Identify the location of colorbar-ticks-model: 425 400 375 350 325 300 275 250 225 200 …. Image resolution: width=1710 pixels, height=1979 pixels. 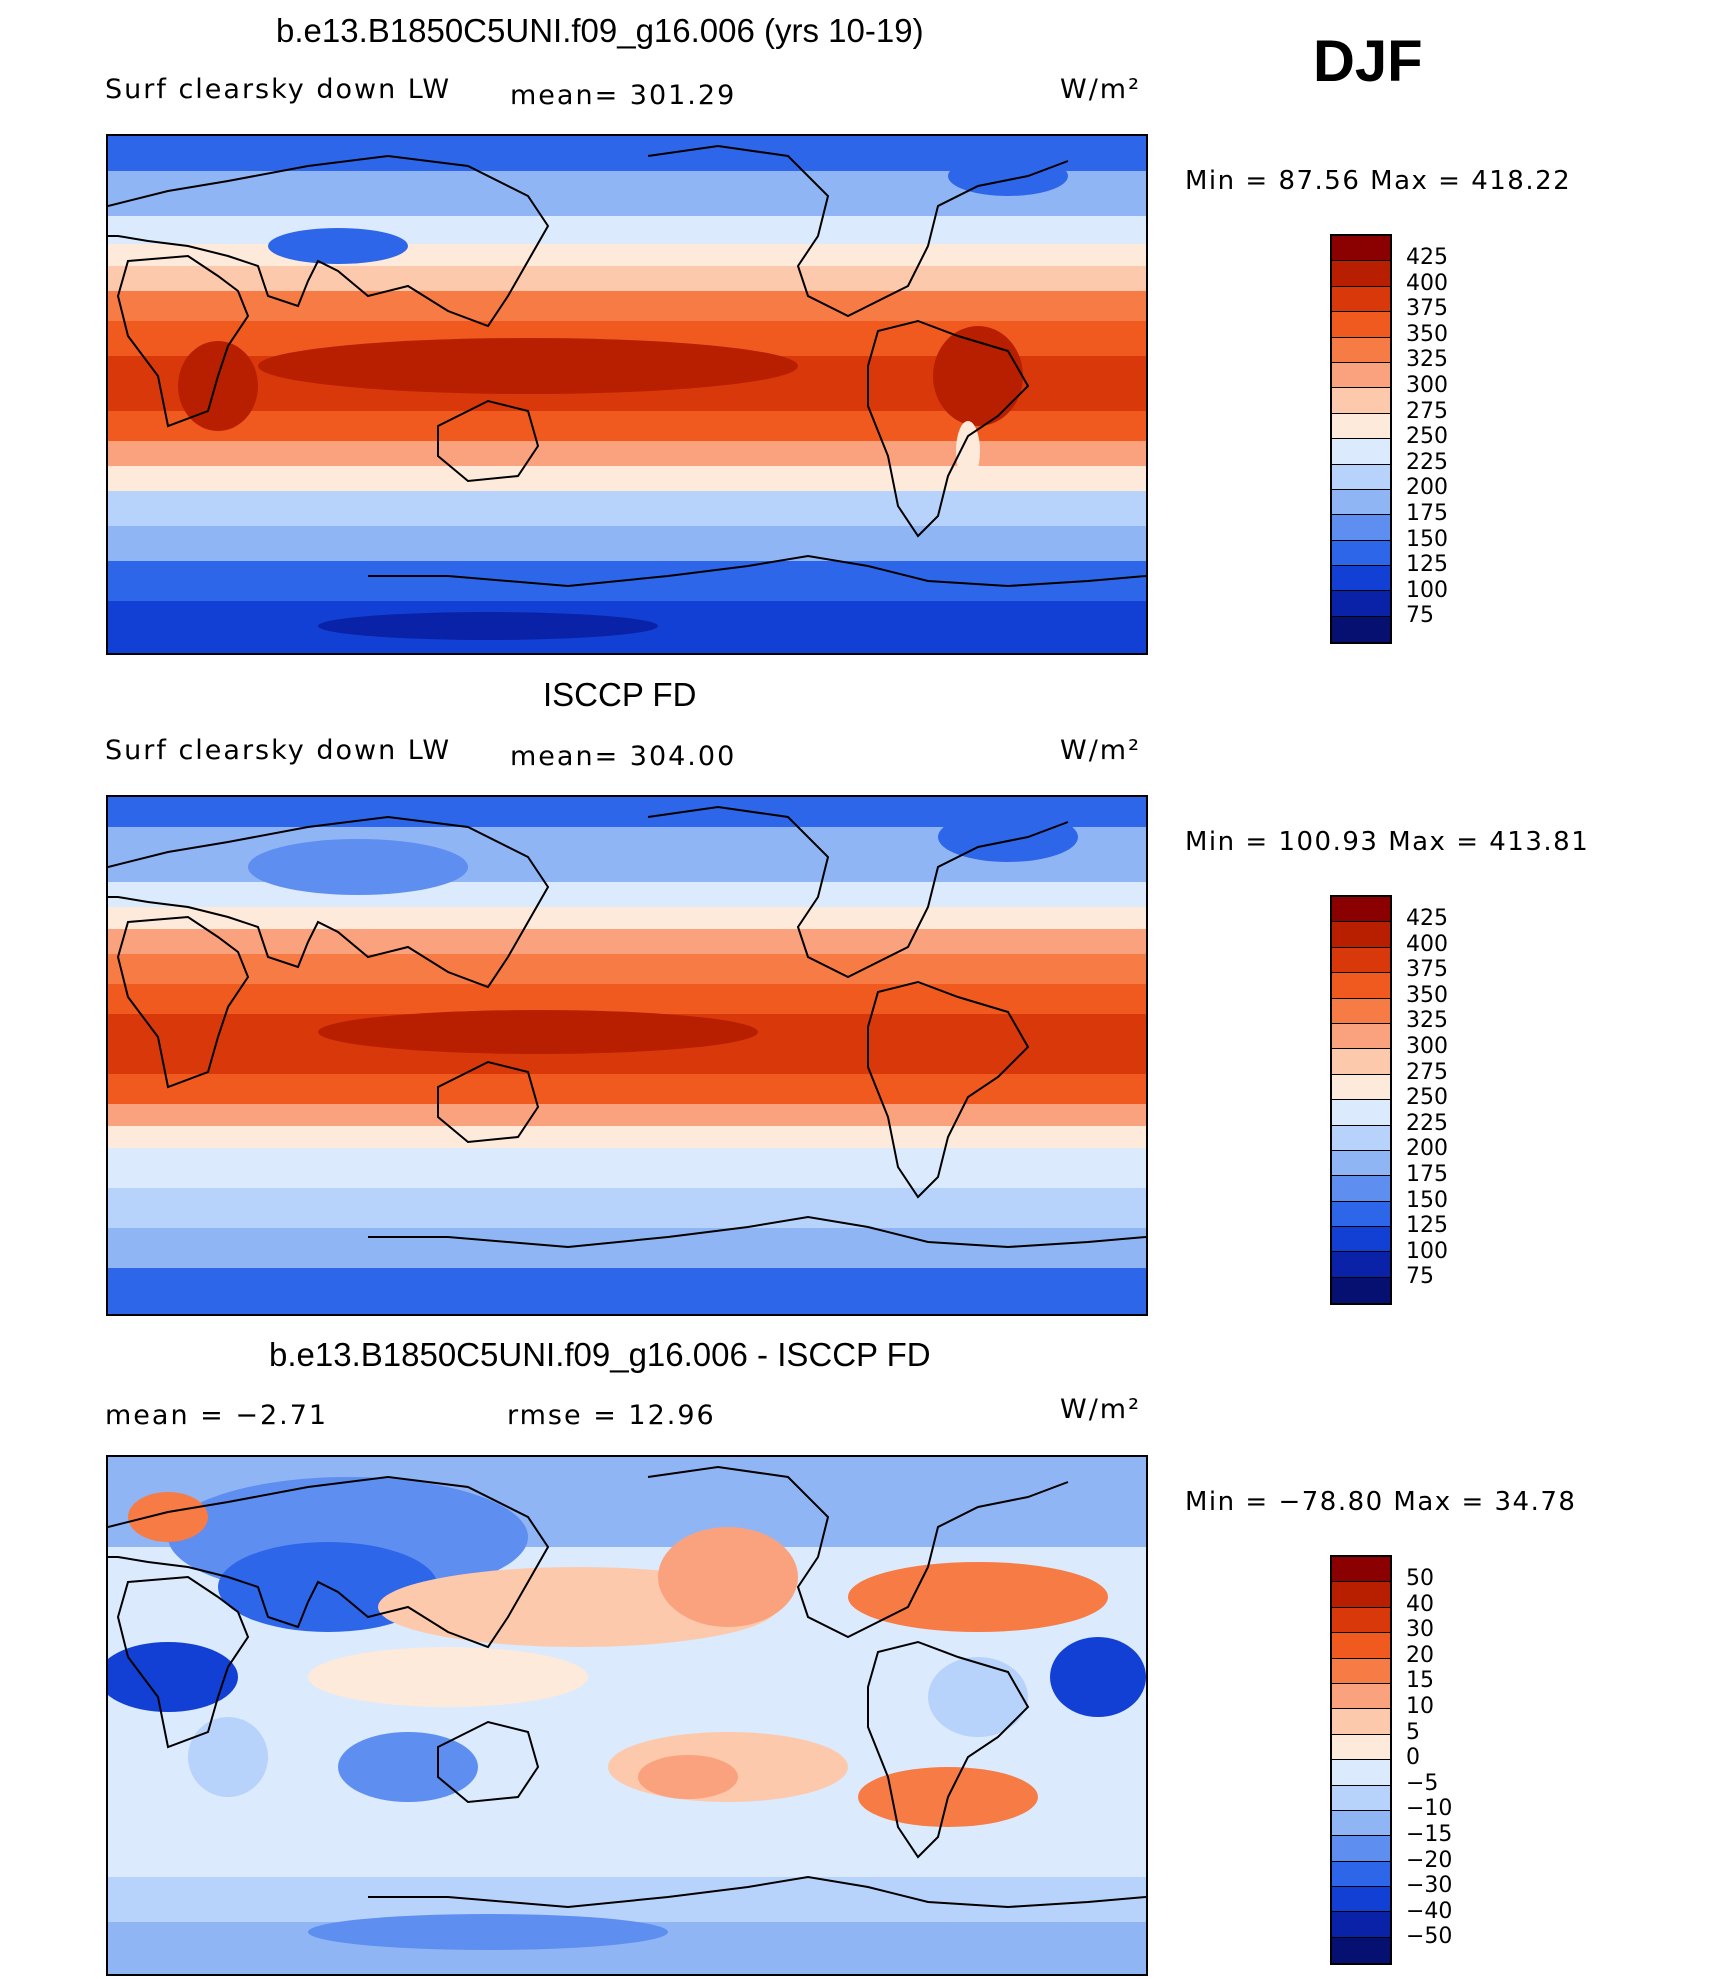
(1427, 437).